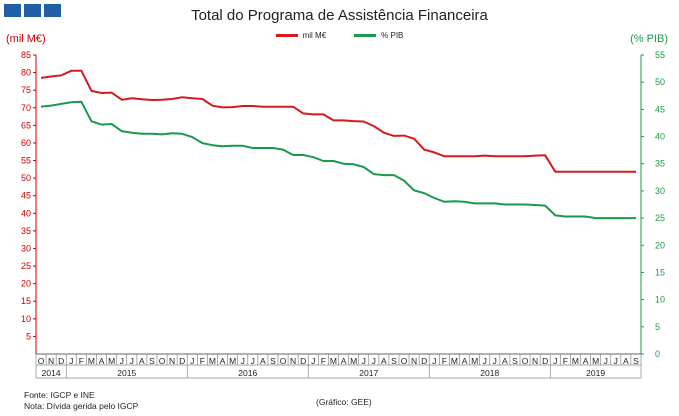 Image resolution: width=679 pixels, height=416 pixels. What do you see at coordinates (26, 90) in the screenshot?
I see `y-tick-label-left: 75` at bounding box center [26, 90].